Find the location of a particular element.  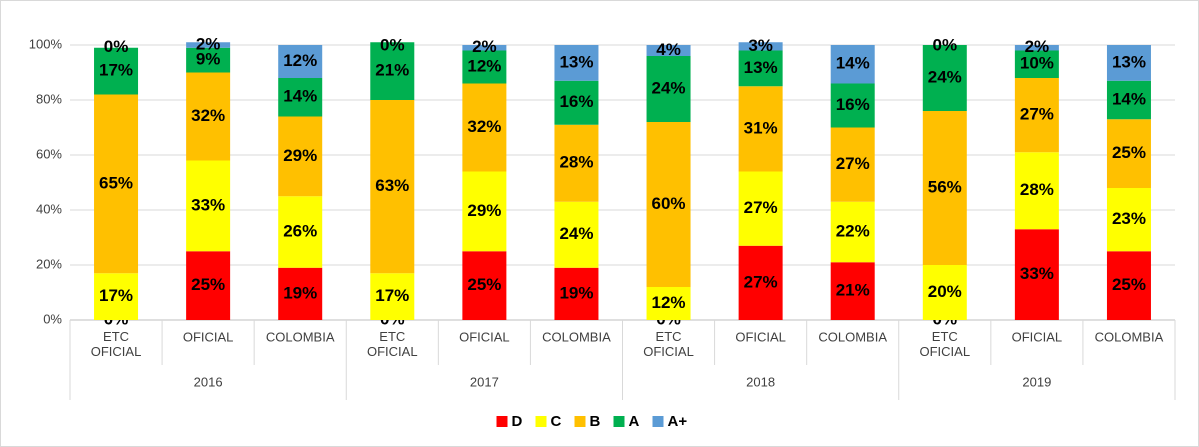

y-tick-label: 20% is located at coordinates (49, 263).